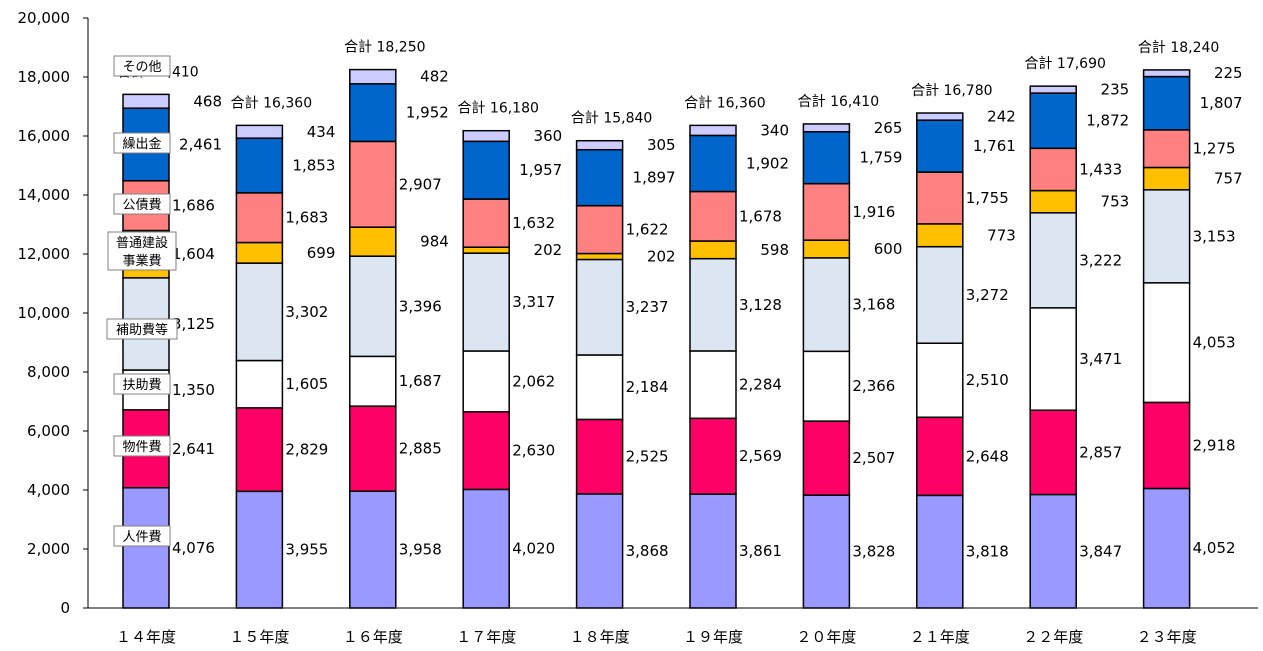 This screenshot has height=651, width=1263. I want to click on legend-label: 扶助費, so click(141, 385).